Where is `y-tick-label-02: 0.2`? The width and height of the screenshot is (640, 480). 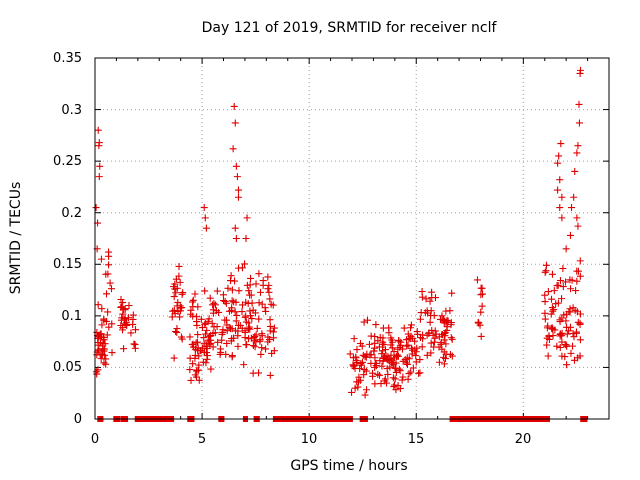
y-tick-label-02: 0.2 is located at coordinates (71, 213).